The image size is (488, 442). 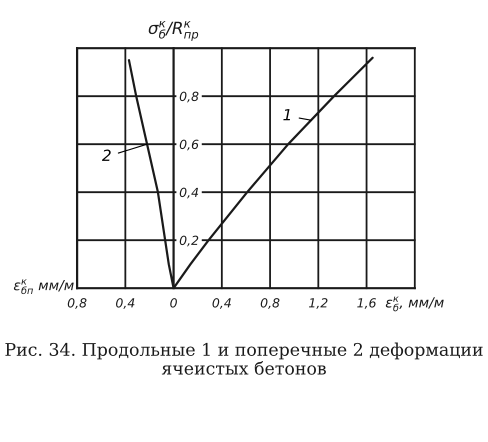 What do you see at coordinates (189, 145) in the screenshot?
I see `y-tick-label: 0,6` at bounding box center [189, 145].